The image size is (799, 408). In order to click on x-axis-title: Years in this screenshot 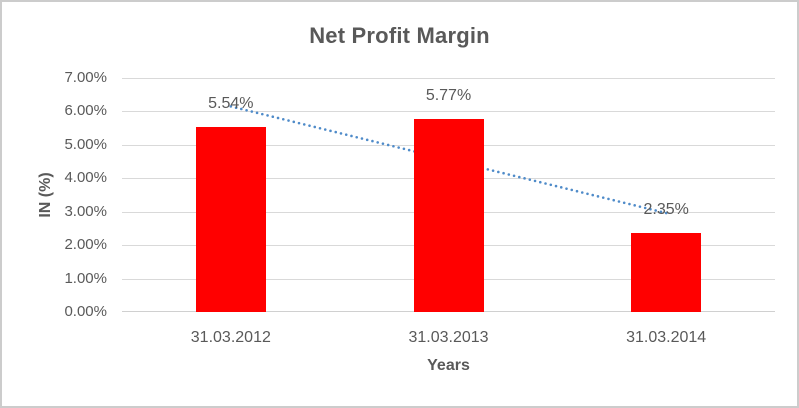, I will do `click(448, 365)`.